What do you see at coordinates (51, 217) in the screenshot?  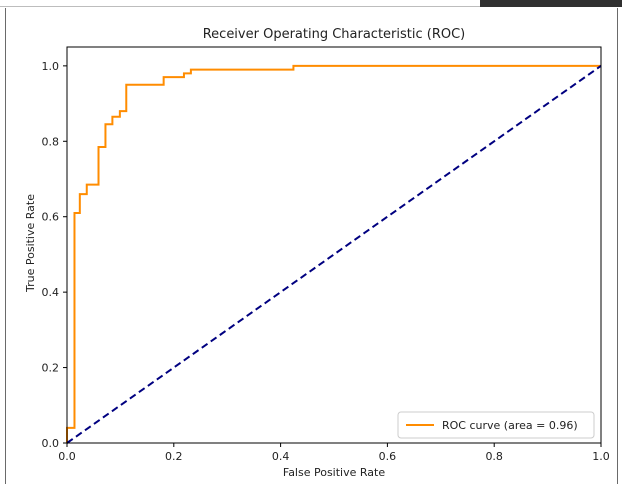 I see `y-tick-label: 0.6` at bounding box center [51, 217].